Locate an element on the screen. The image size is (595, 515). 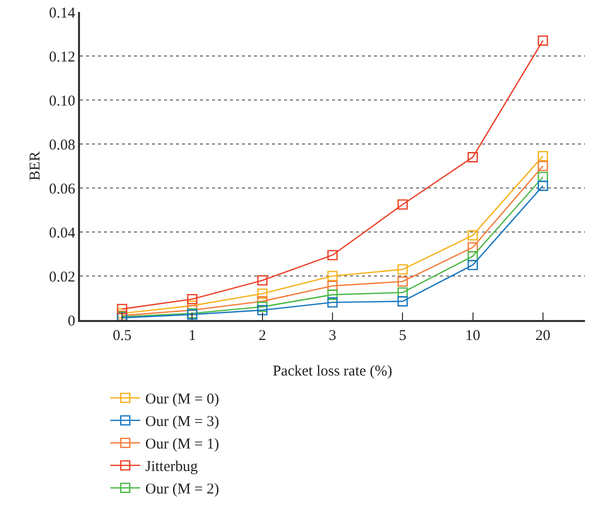
x-tick-label: 1 is located at coordinates (192, 336).